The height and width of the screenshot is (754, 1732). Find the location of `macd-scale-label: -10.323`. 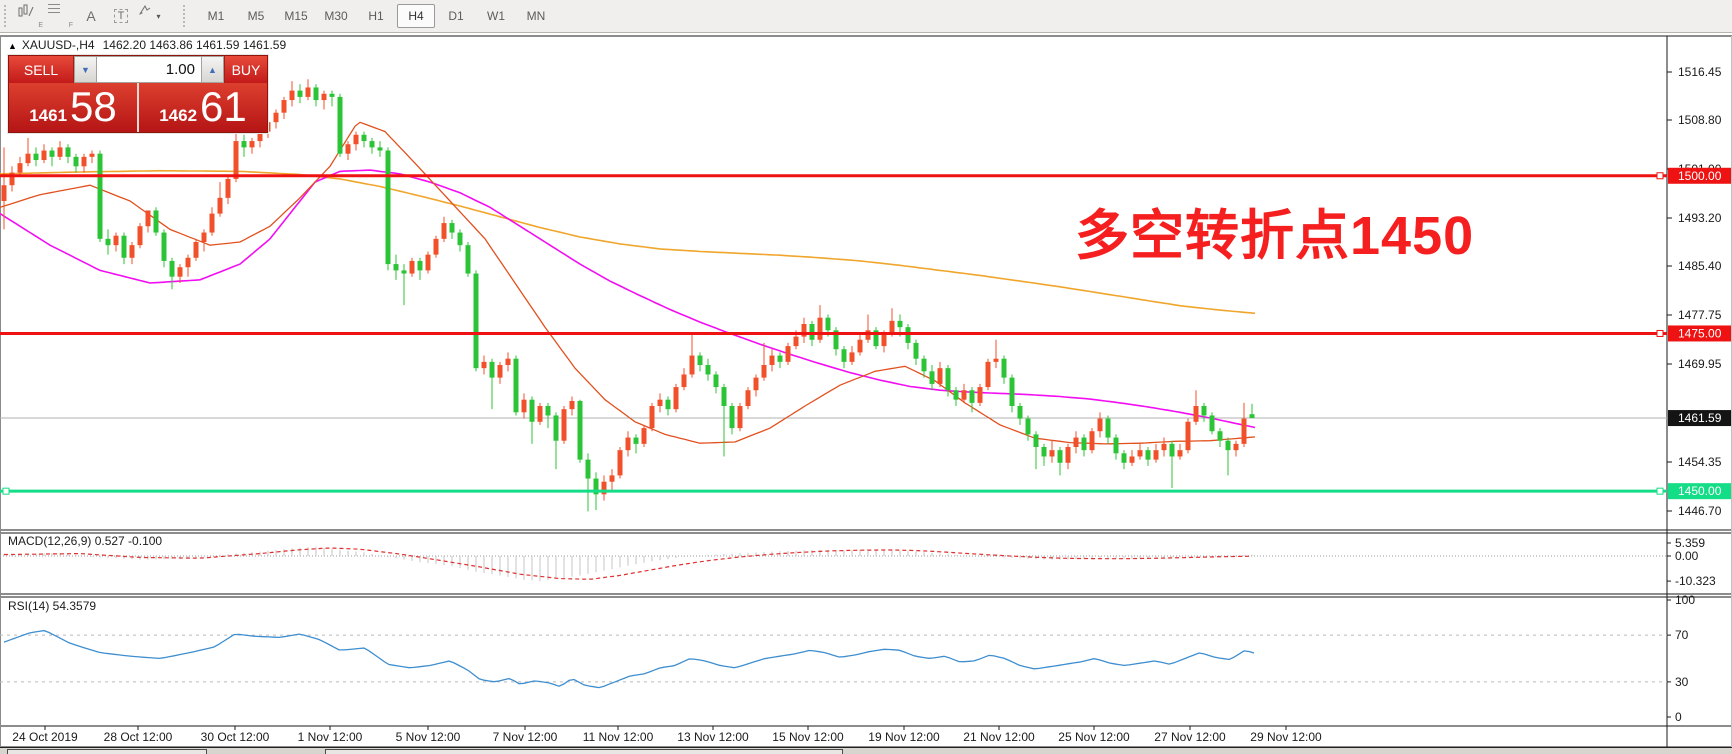

macd-scale-label: -10.323 is located at coordinates (1695, 581).